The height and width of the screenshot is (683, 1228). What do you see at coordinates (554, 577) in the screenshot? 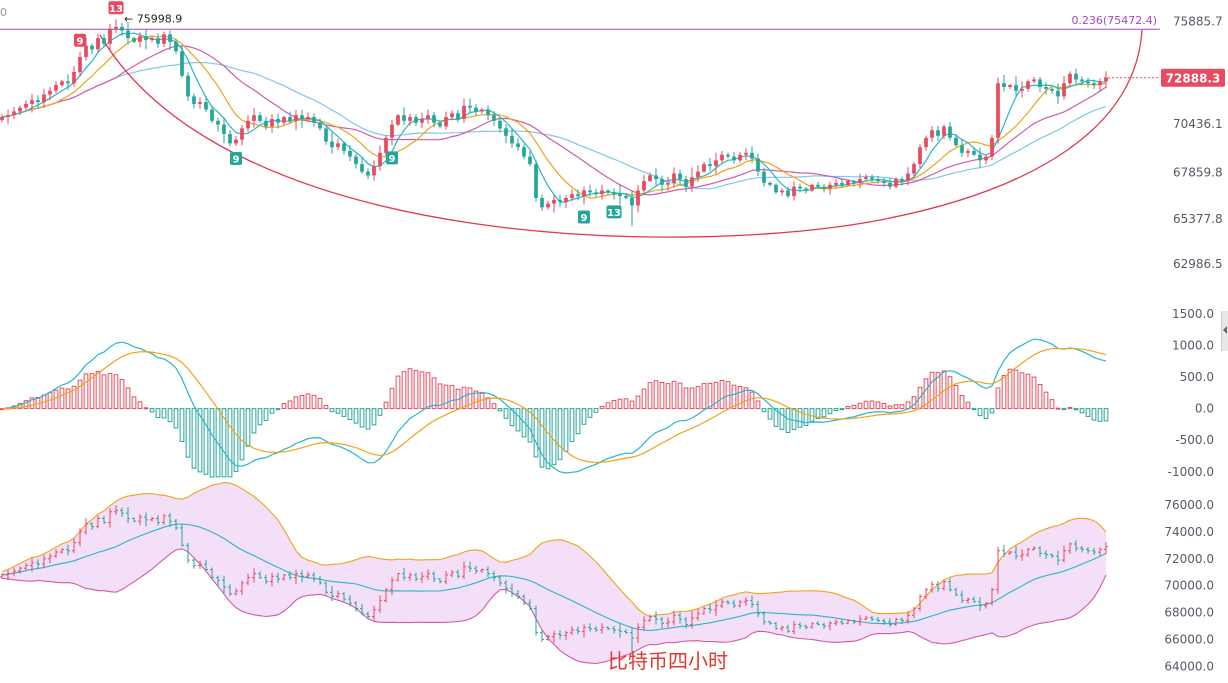
I see `bollinger-mid-line` at bounding box center [554, 577].